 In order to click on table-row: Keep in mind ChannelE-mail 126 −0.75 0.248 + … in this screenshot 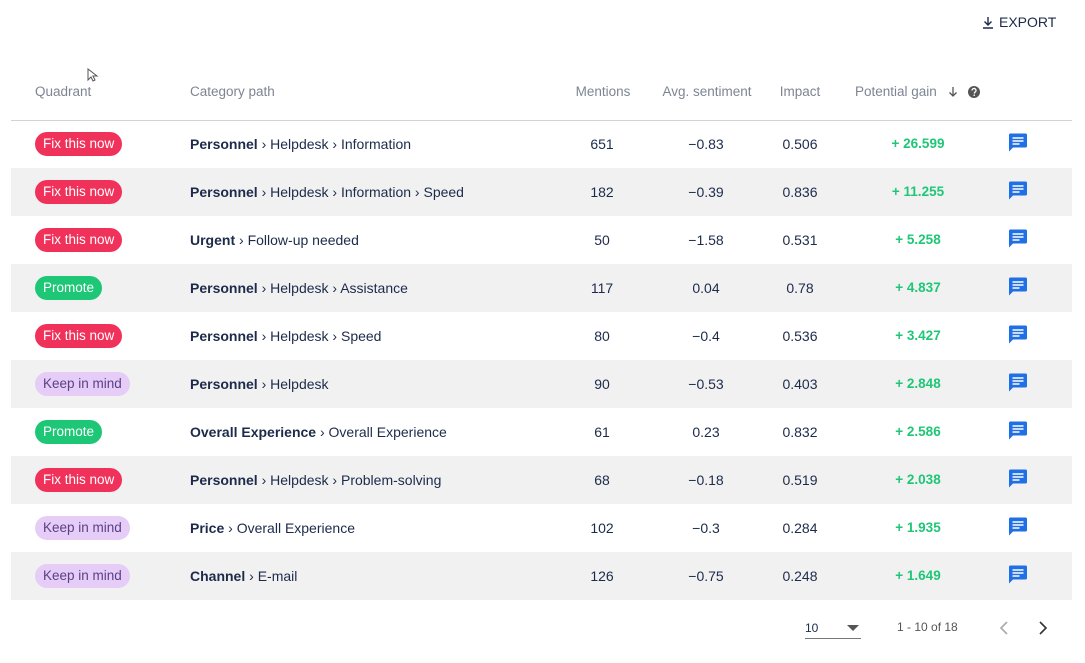, I will do `click(541, 576)`.